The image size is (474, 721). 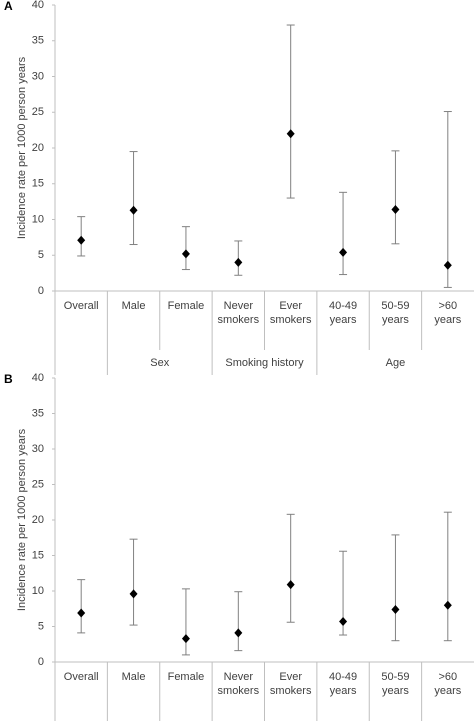 What do you see at coordinates (159, 363) in the screenshot?
I see `group-label: Sex` at bounding box center [159, 363].